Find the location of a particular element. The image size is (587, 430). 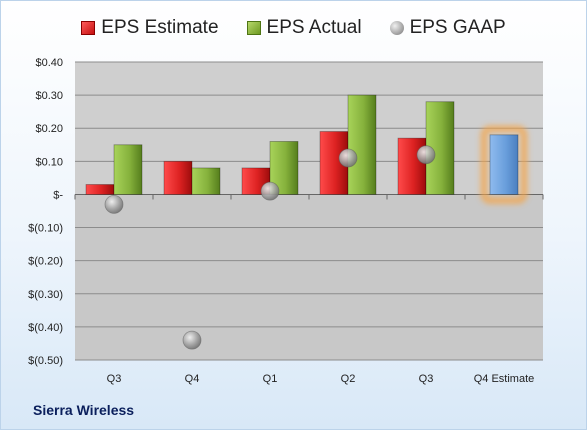

legend-swatch-gaap is located at coordinates (396, 28).